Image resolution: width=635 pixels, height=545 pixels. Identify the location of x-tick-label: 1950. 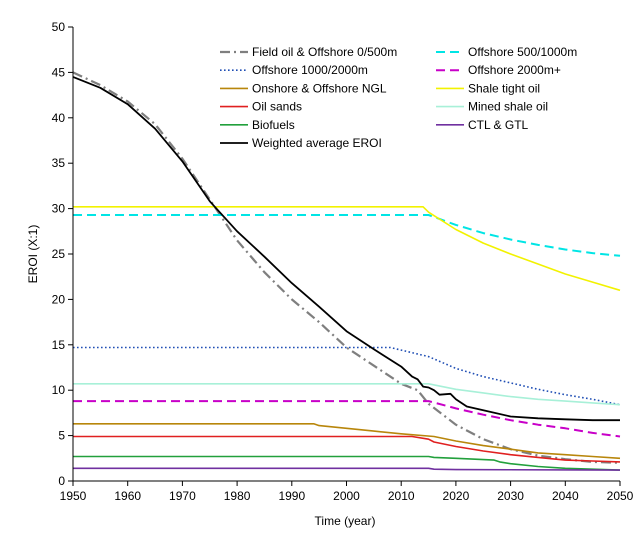
(73, 496).